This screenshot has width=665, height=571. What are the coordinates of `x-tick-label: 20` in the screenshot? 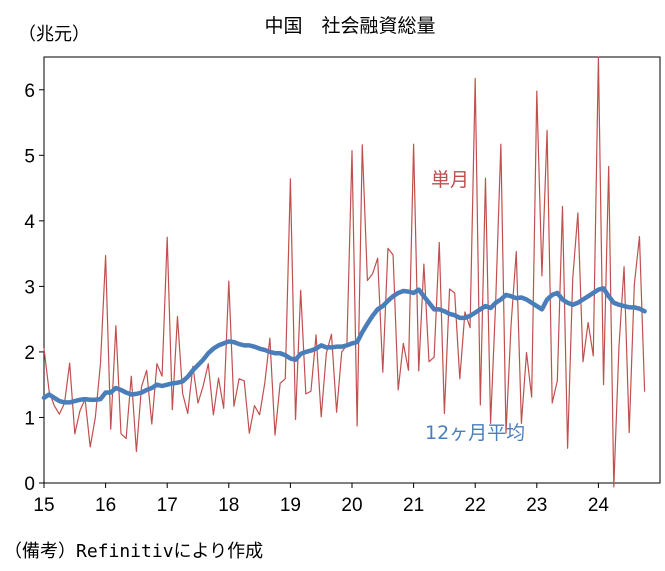 It's located at (351, 505).